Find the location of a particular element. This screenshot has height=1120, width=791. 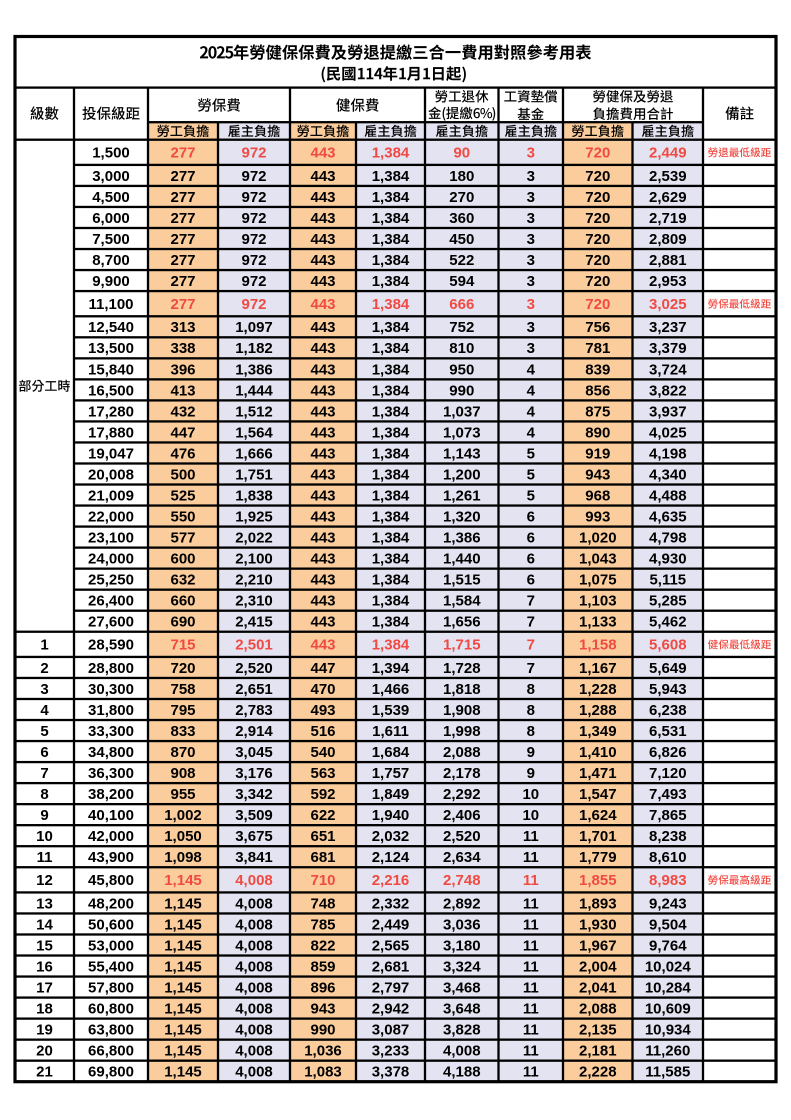

svg-text: 1,584 is located at coordinates (462, 601).